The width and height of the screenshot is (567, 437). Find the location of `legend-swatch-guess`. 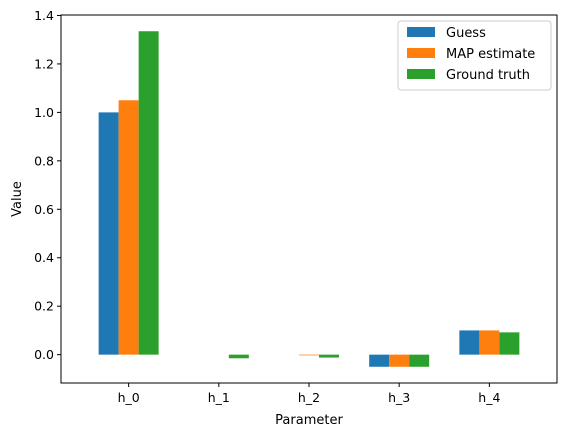

legend-swatch-guess is located at coordinates (421, 32).